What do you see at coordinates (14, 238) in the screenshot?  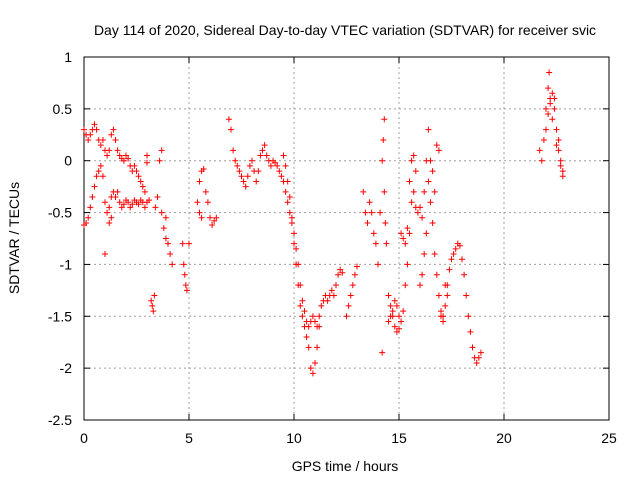 I see `y-axis-label: SDTVAR / TECUs` at bounding box center [14, 238].